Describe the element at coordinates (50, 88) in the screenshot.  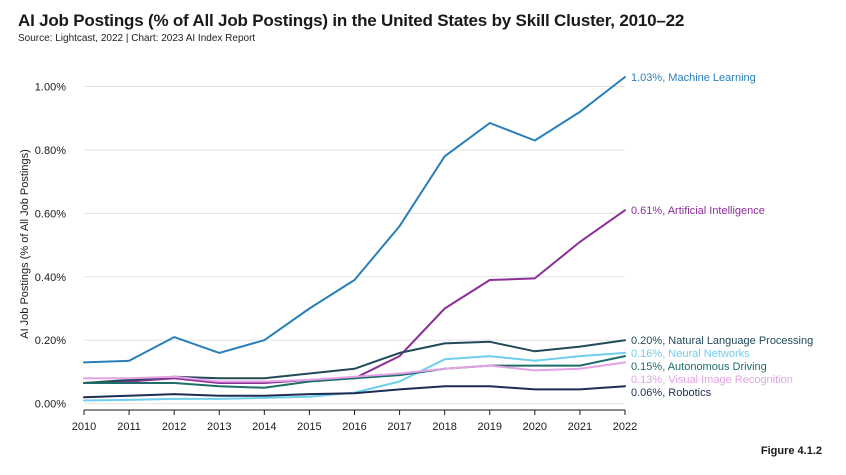
I see `y-tick-label: 1.00%` at that location.